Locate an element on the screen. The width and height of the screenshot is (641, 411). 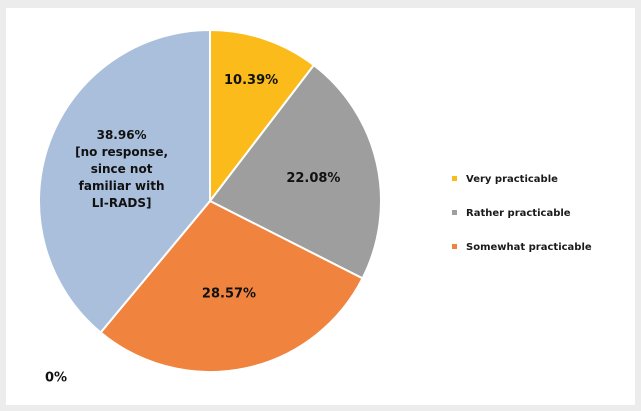
legend-label-2: Somewhat practicable is located at coordinates (529, 247).